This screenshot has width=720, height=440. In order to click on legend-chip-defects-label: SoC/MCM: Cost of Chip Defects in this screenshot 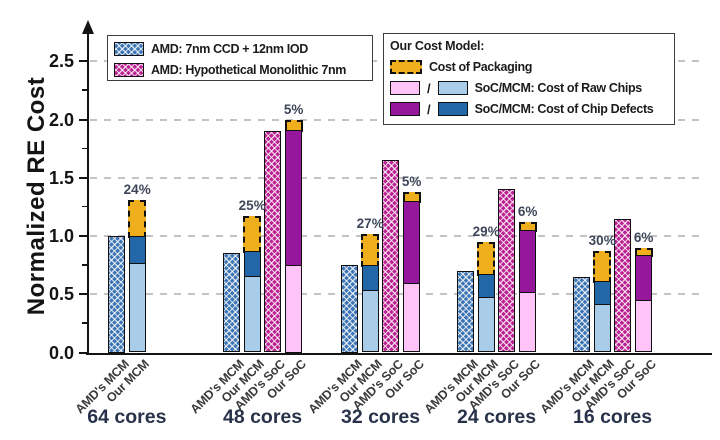, I will do `click(564, 109)`.